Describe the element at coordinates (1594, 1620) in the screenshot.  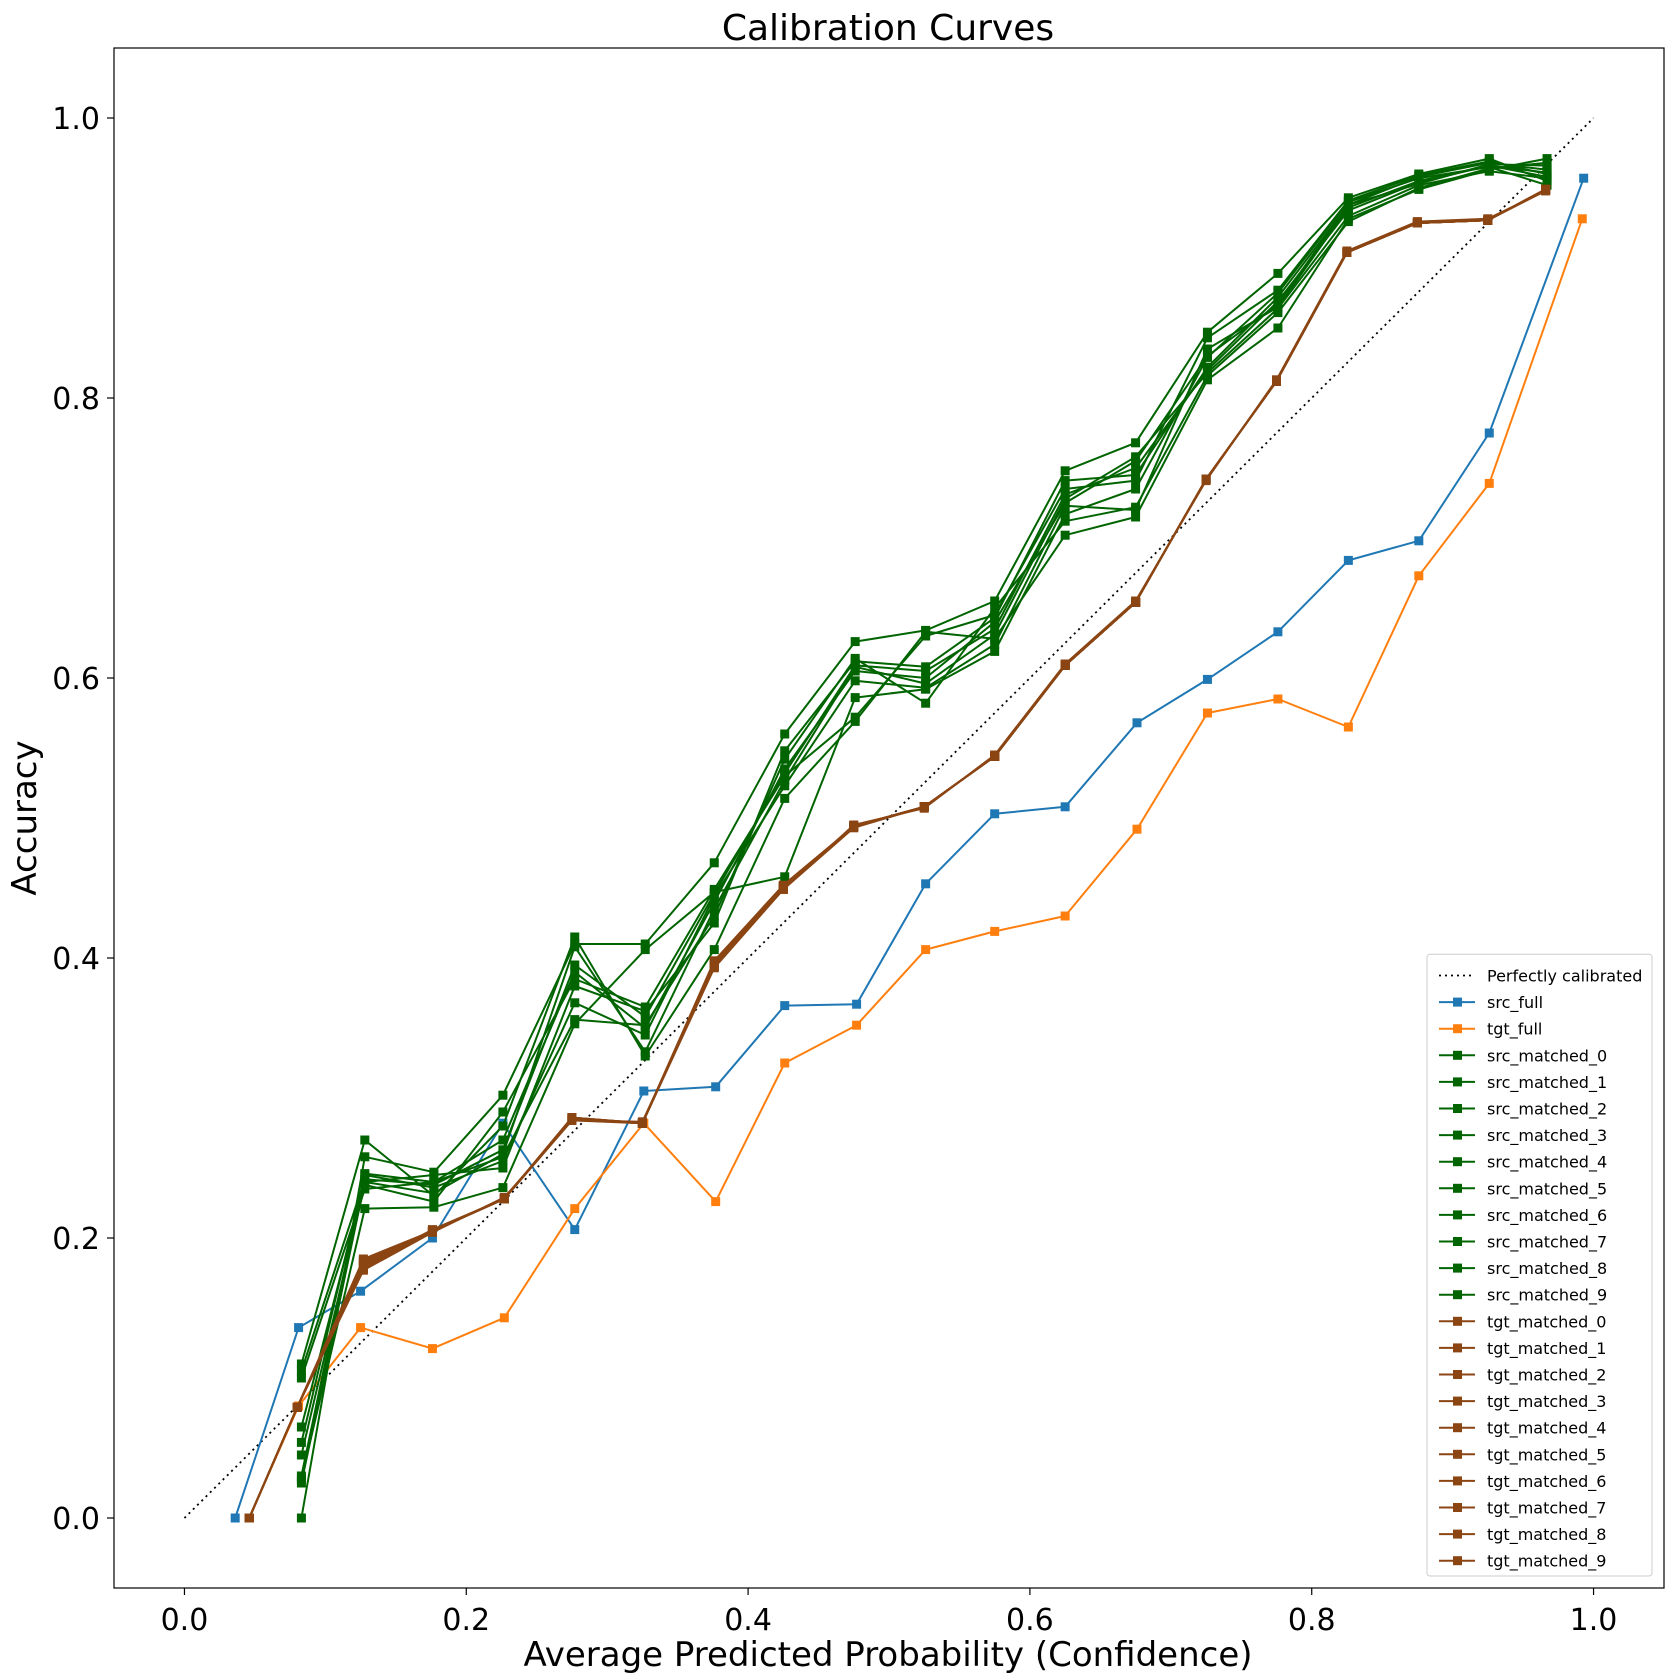
I see `x-tick-label: 1.0` at that location.